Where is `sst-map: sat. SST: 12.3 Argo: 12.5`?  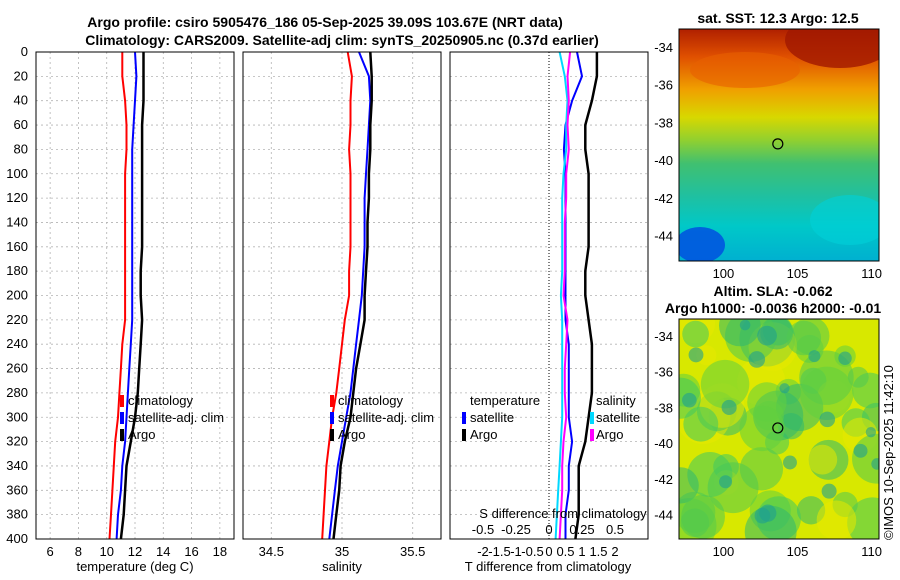 sst-map: sat. SST: 12.3 Argo: 12.5 is located at coordinates (768, 145).